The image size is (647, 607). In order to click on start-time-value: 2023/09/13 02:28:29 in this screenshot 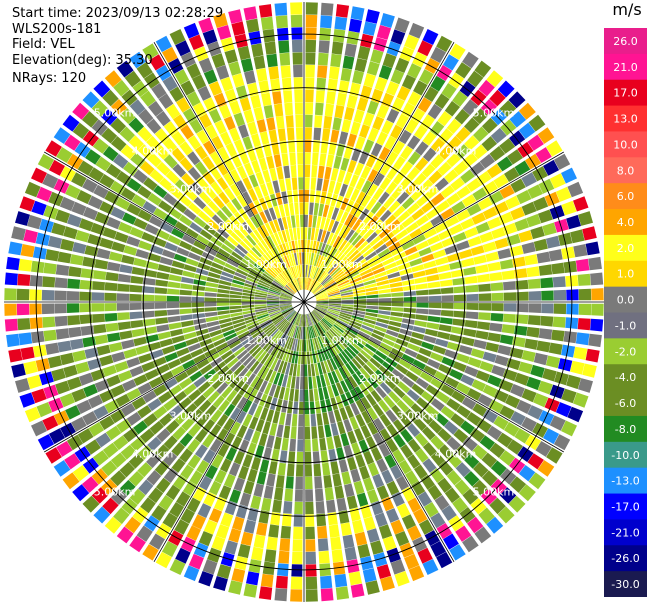, I will do `click(154, 13)`.